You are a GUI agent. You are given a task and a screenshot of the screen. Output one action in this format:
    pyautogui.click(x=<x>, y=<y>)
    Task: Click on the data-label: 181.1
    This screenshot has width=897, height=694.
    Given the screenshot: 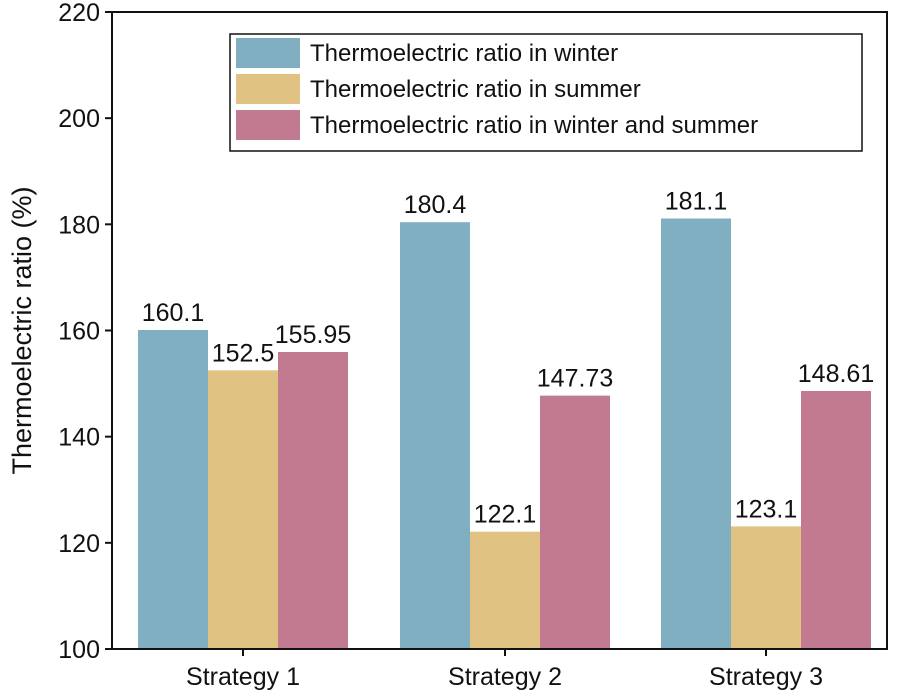 What is the action you would take?
    pyautogui.click(x=696, y=201)
    